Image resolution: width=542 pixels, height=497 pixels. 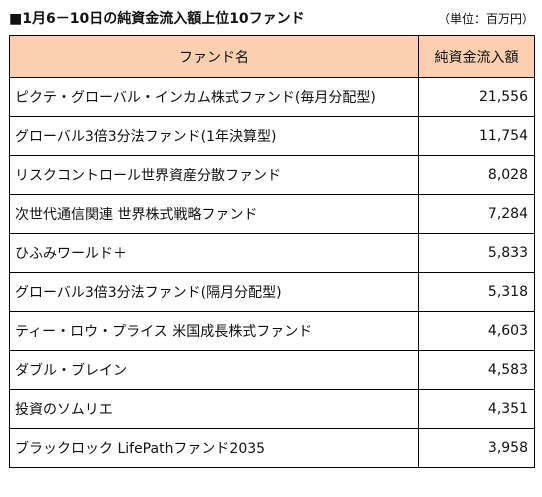 I want to click on unit-note: （単位：百万円）, so click(x=485, y=19).